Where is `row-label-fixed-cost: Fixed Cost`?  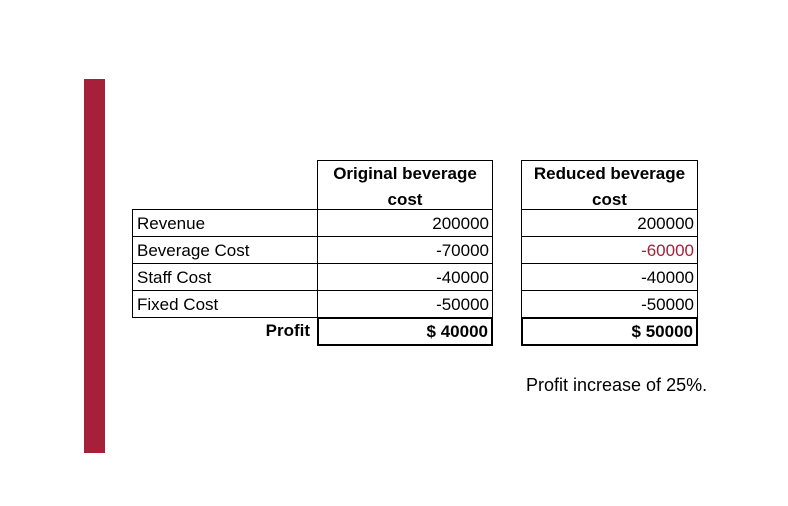 row-label-fixed-cost: Fixed Cost is located at coordinates (225, 304).